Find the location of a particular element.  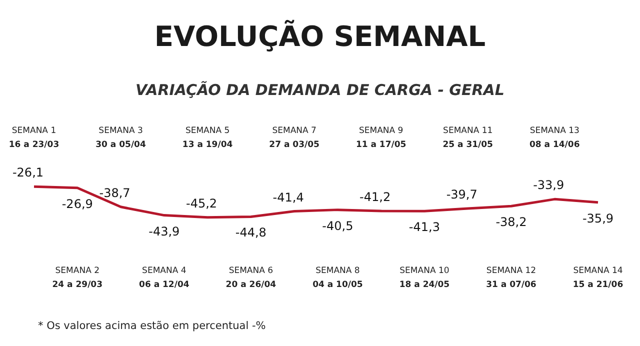

data-label: -43,9 is located at coordinates (164, 231).